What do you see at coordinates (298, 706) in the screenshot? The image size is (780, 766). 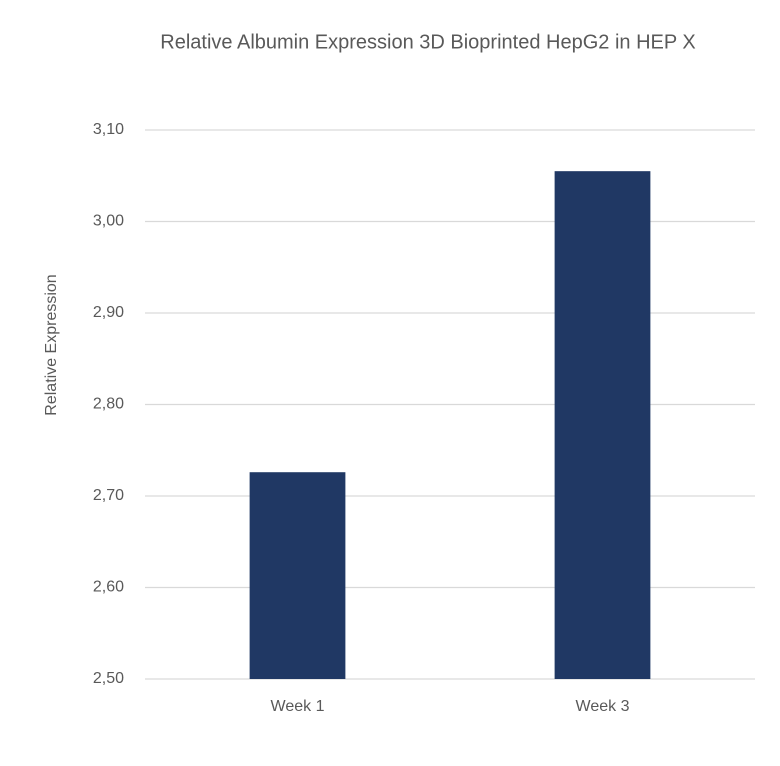 I see `x-tick-label: Week 1` at bounding box center [298, 706].